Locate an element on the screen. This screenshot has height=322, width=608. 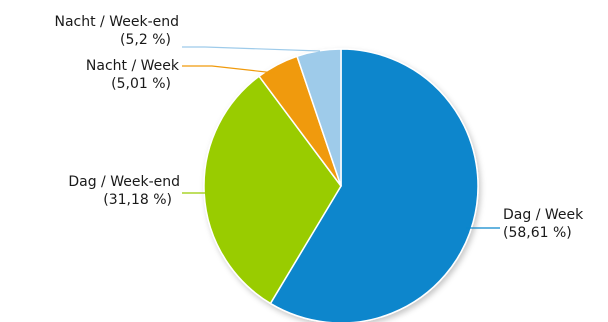
slice-value-label: (31,18 %) is located at coordinates (137, 200).